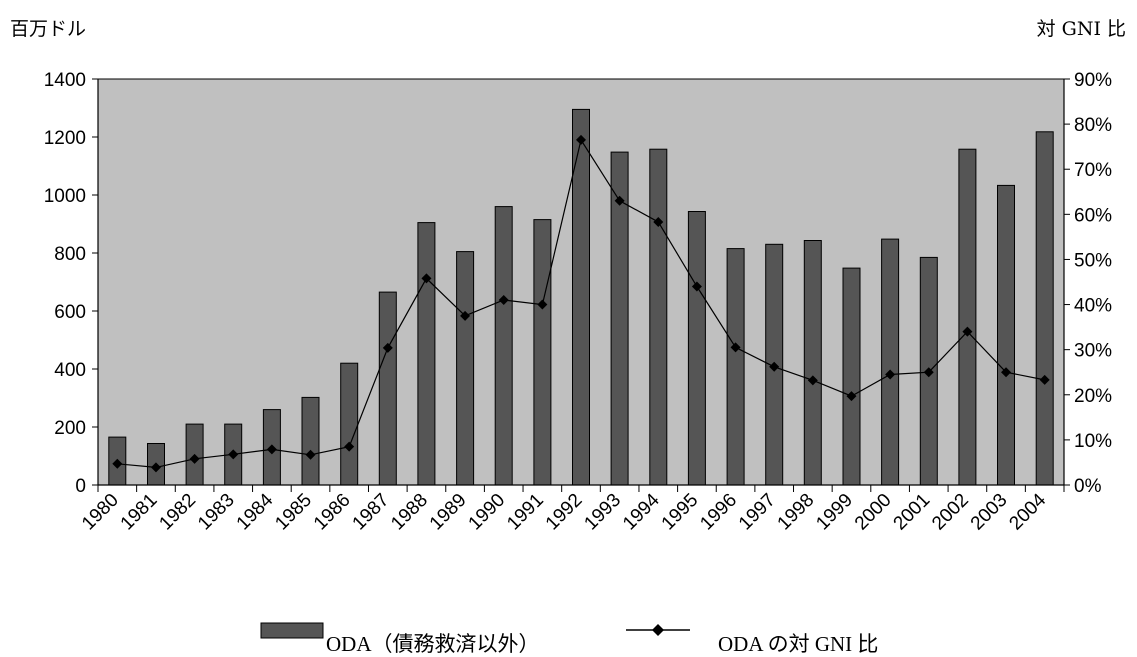 The image size is (1137, 657). I want to click on point-1997, so click(774, 366).